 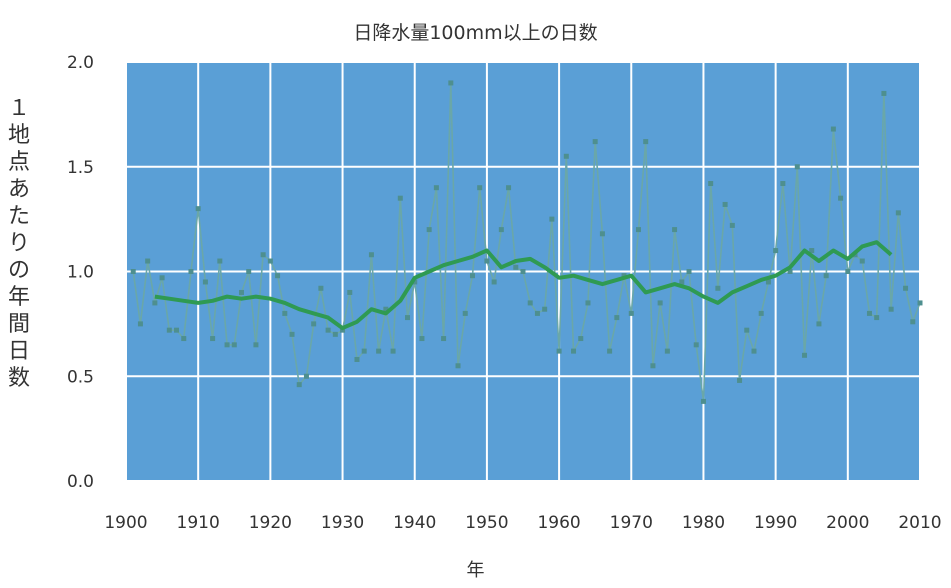 I want to click on y-tick-label: 1.5, so click(x=80, y=168).